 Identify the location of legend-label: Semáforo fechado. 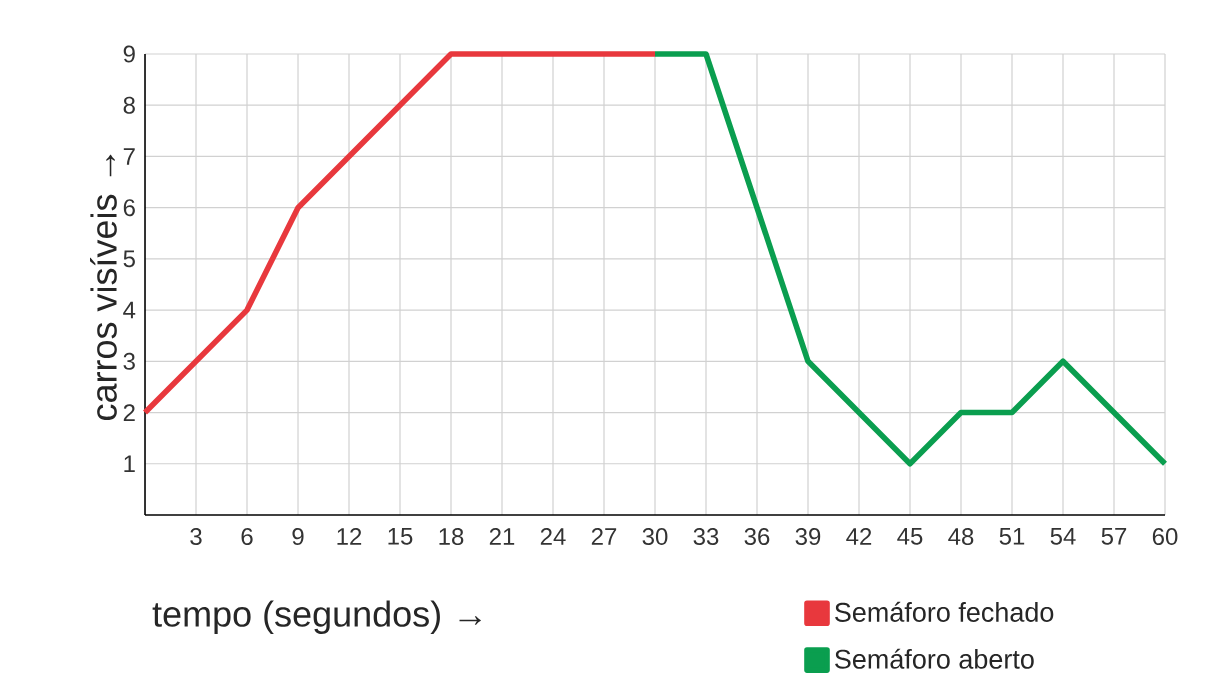
(944, 611).